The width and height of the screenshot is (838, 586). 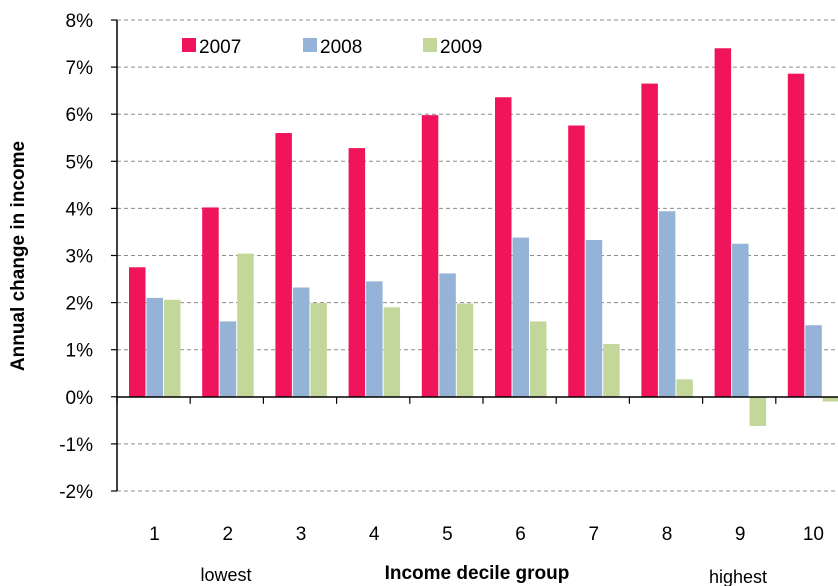 I want to click on x-tick-label: 4, so click(x=374, y=534).